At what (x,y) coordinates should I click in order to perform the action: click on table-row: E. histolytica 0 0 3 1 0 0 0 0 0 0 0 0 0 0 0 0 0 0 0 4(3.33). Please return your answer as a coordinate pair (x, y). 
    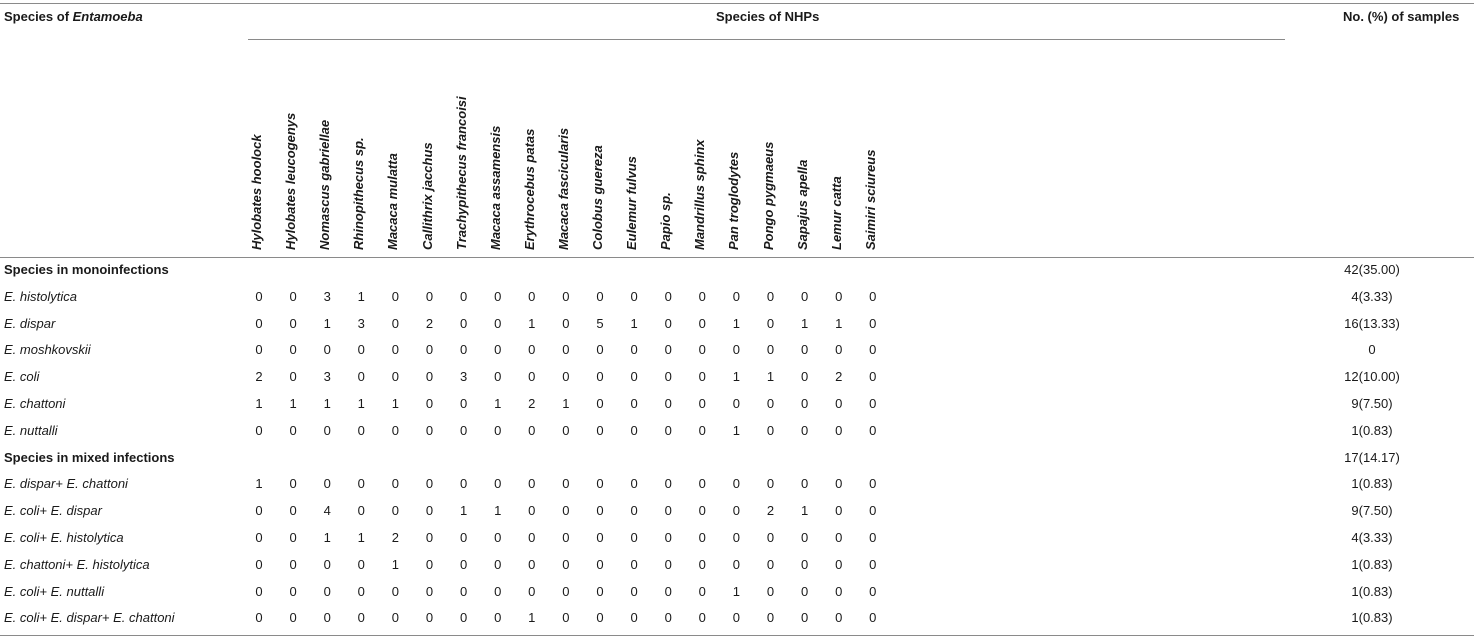
    Looking at the image, I should click on (737, 297).